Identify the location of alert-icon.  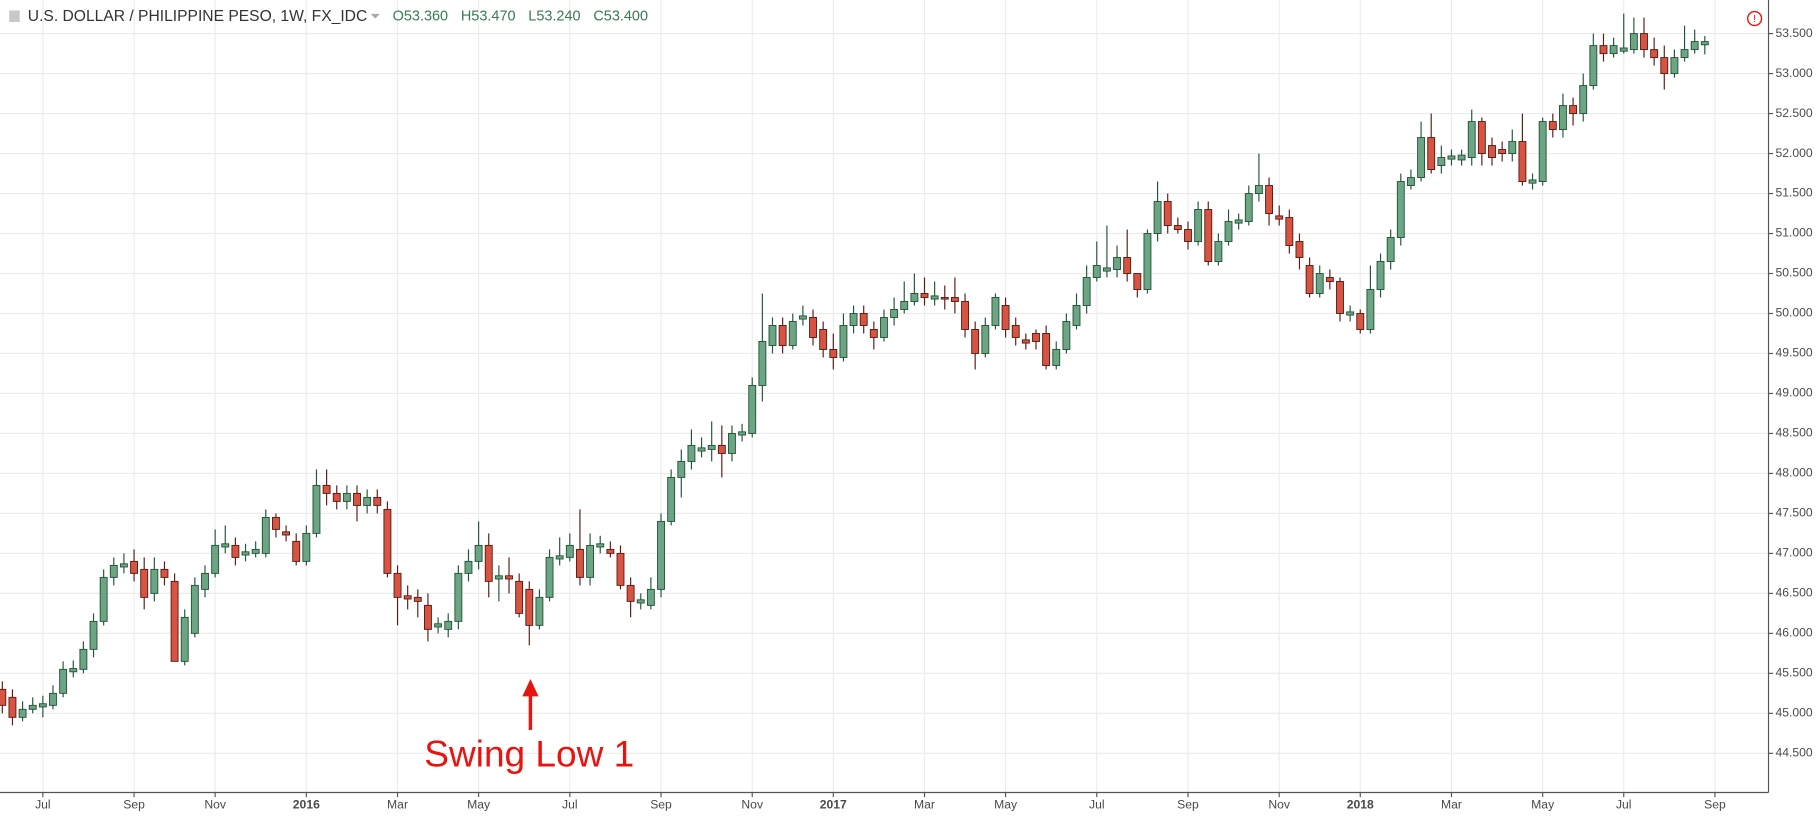
(1754, 18).